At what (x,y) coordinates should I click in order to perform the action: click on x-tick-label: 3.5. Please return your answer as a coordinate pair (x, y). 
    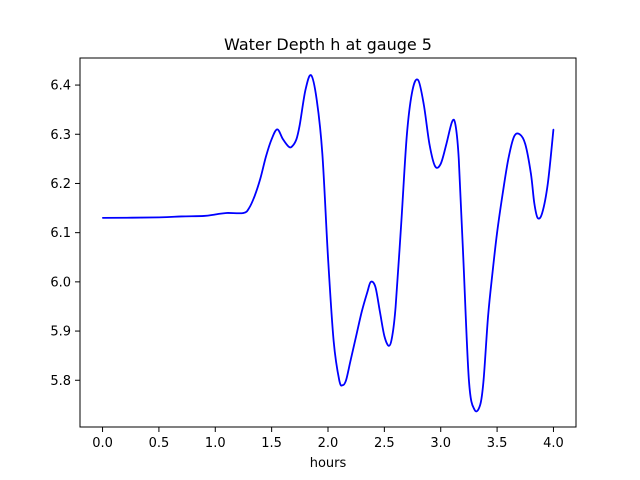
    Looking at the image, I should click on (497, 443).